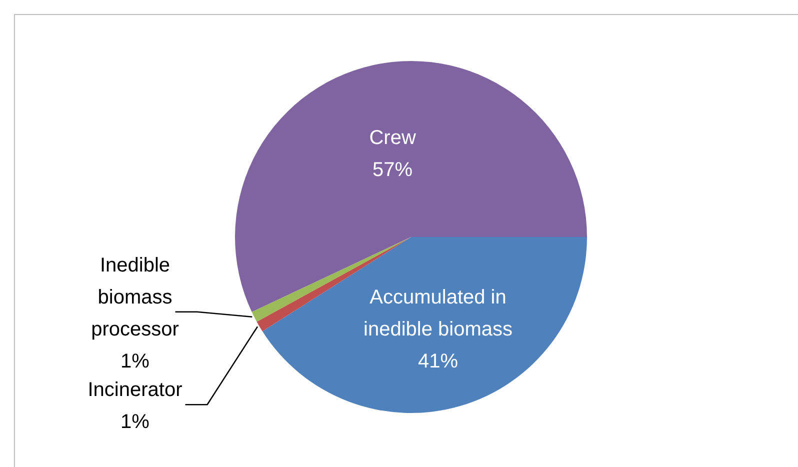 The width and height of the screenshot is (798, 467). I want to click on data-label: 41%, so click(438, 361).